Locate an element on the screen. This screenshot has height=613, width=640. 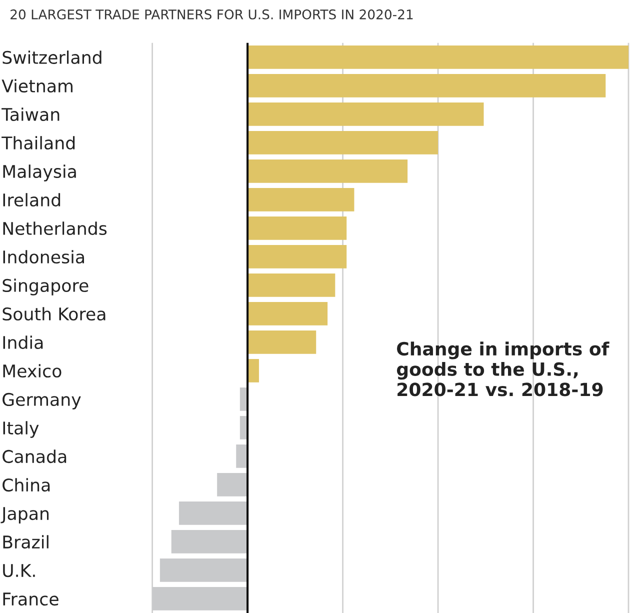
y-tick-label: Switzerland is located at coordinates (52, 57).